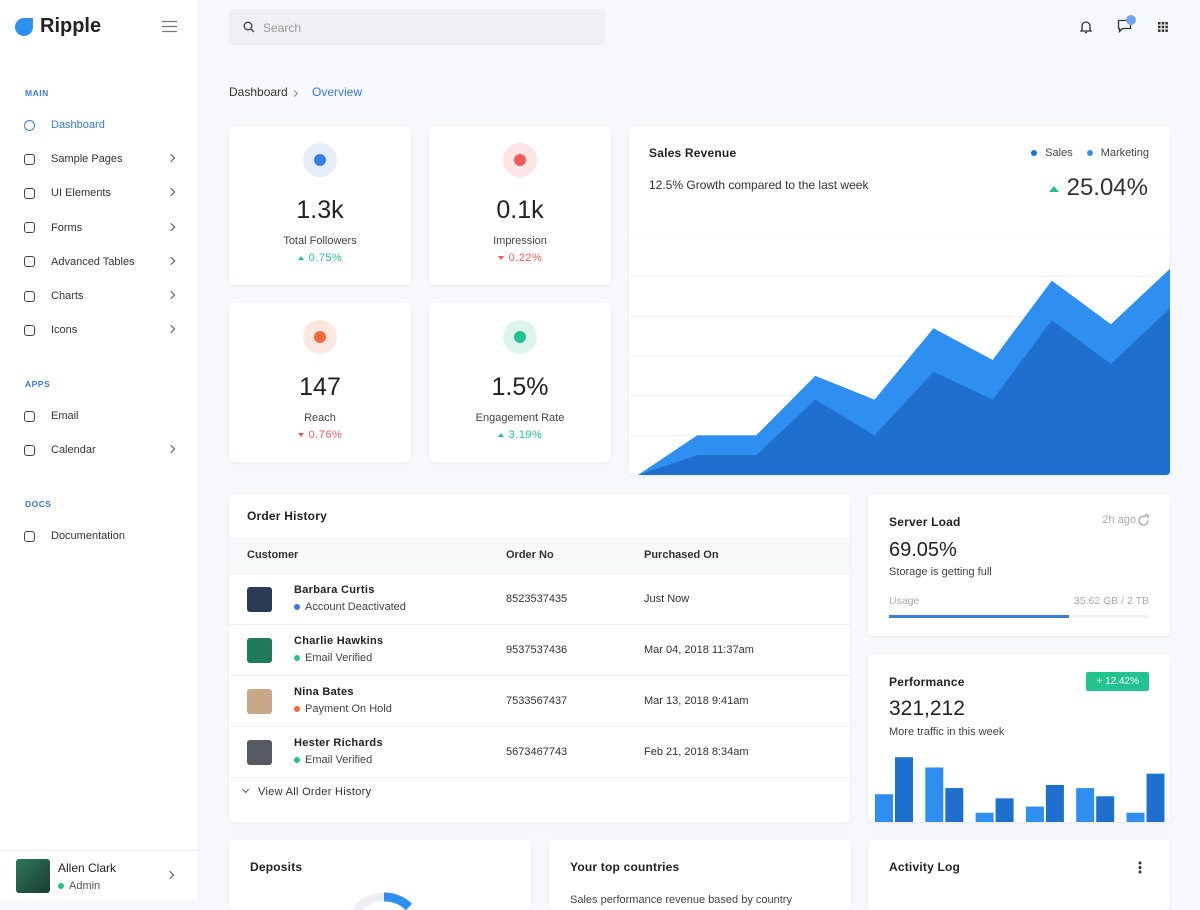 The image size is (1200, 910). What do you see at coordinates (537, 752) in the screenshot?
I see `order-no: 5673467743` at bounding box center [537, 752].